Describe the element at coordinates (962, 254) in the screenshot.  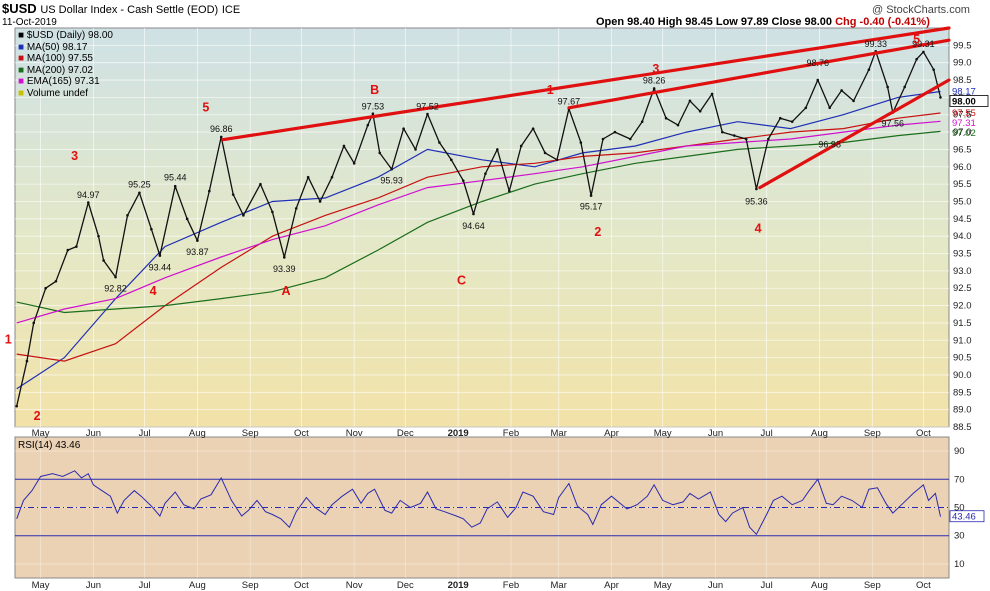
I see `price-y-tick-label: 93.5` at that location.